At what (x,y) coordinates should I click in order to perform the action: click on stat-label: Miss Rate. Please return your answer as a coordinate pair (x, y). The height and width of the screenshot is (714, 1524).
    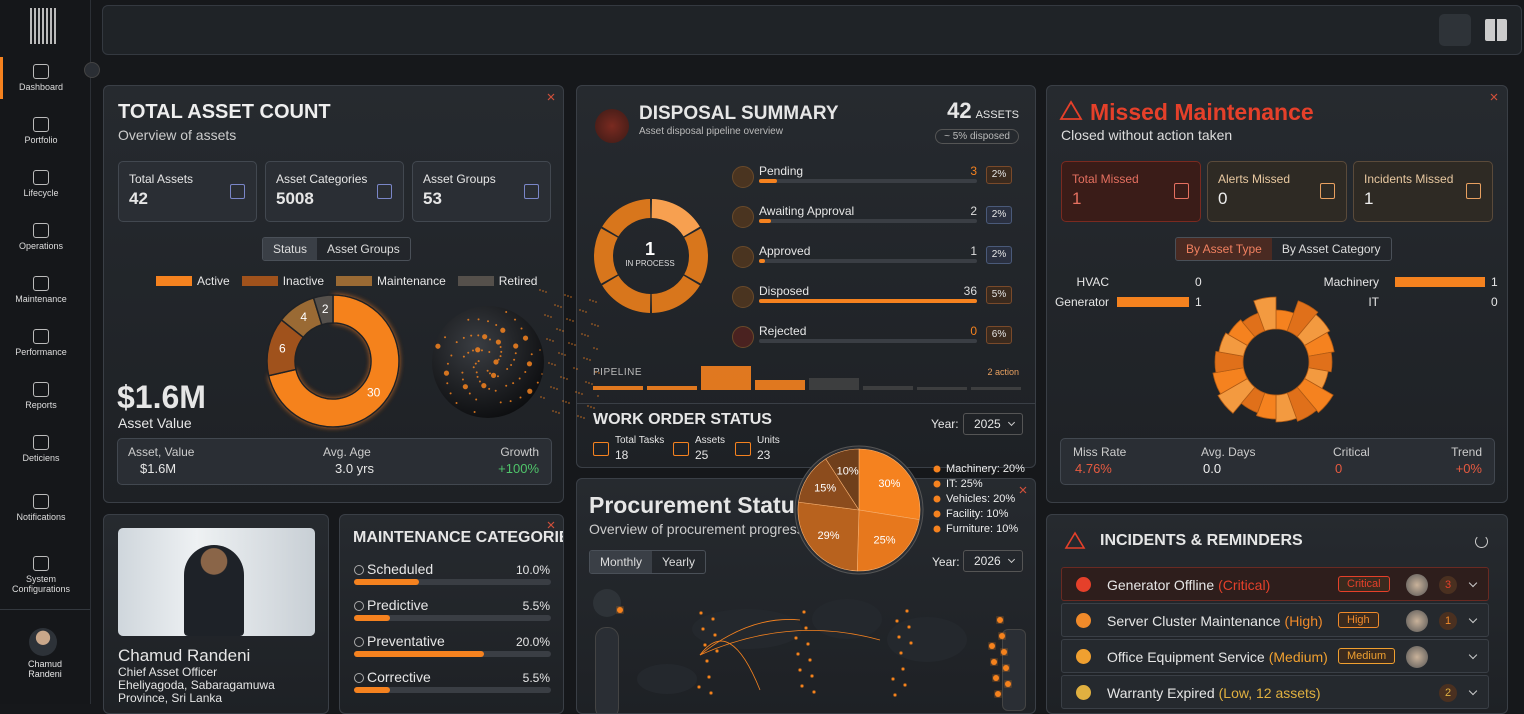
    Looking at the image, I should click on (1100, 452).